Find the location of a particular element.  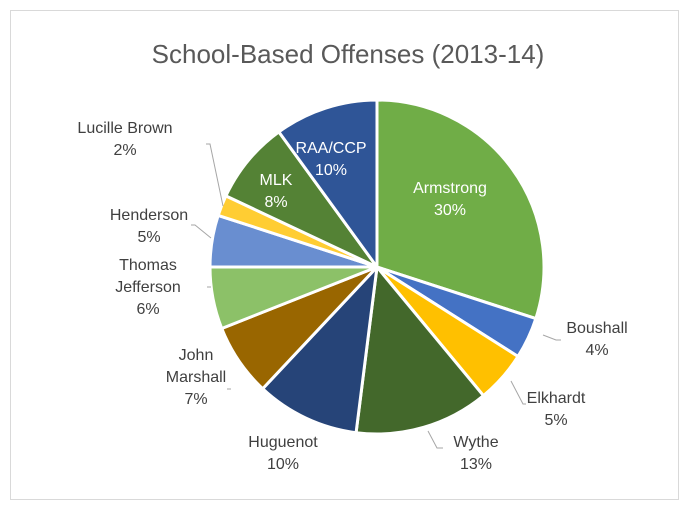

slice-label-mlk: MLK 8% is located at coordinates (276, 191).